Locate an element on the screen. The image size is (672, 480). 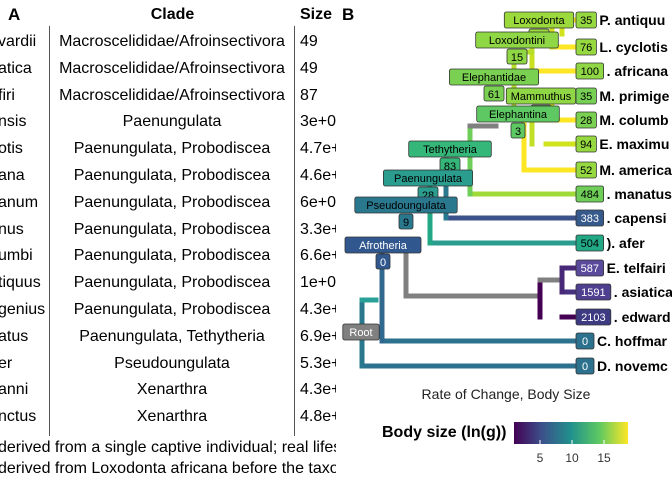
legend-ticks: 5 10 15 is located at coordinates (574, 452).